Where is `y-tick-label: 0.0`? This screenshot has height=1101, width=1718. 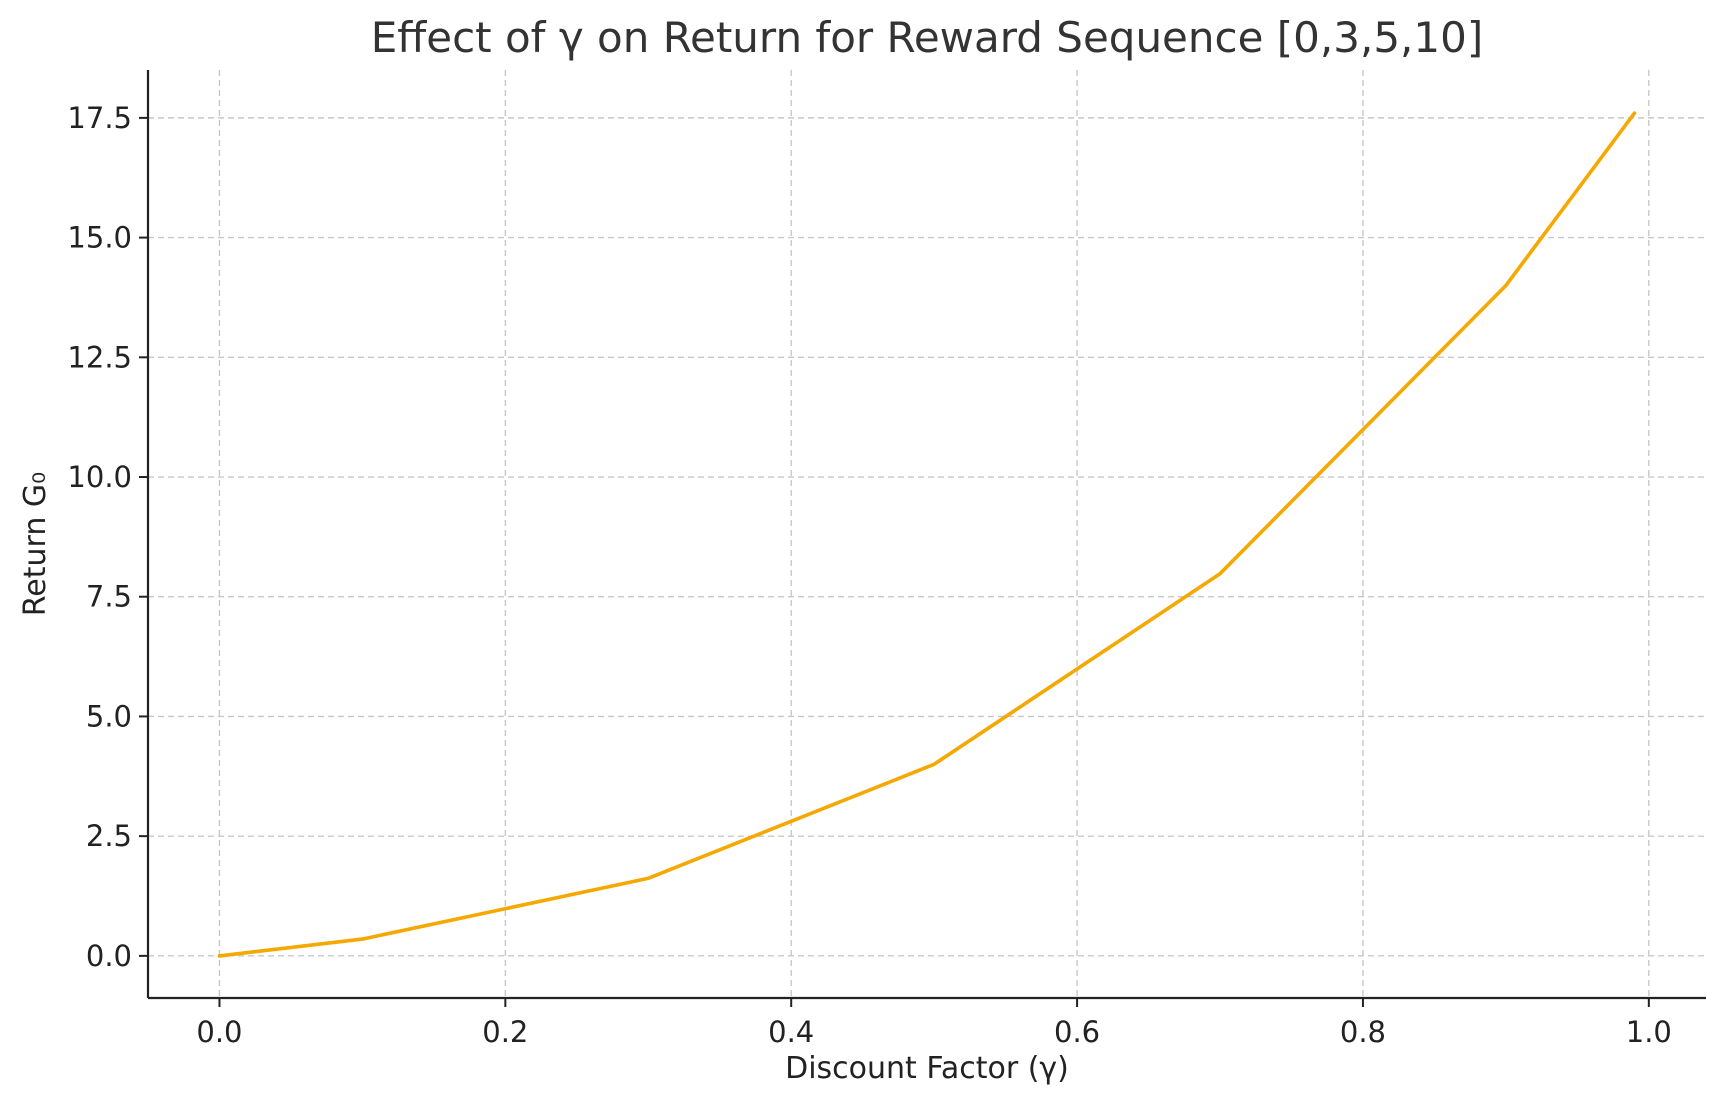
y-tick-label: 0.0 is located at coordinates (109, 956).